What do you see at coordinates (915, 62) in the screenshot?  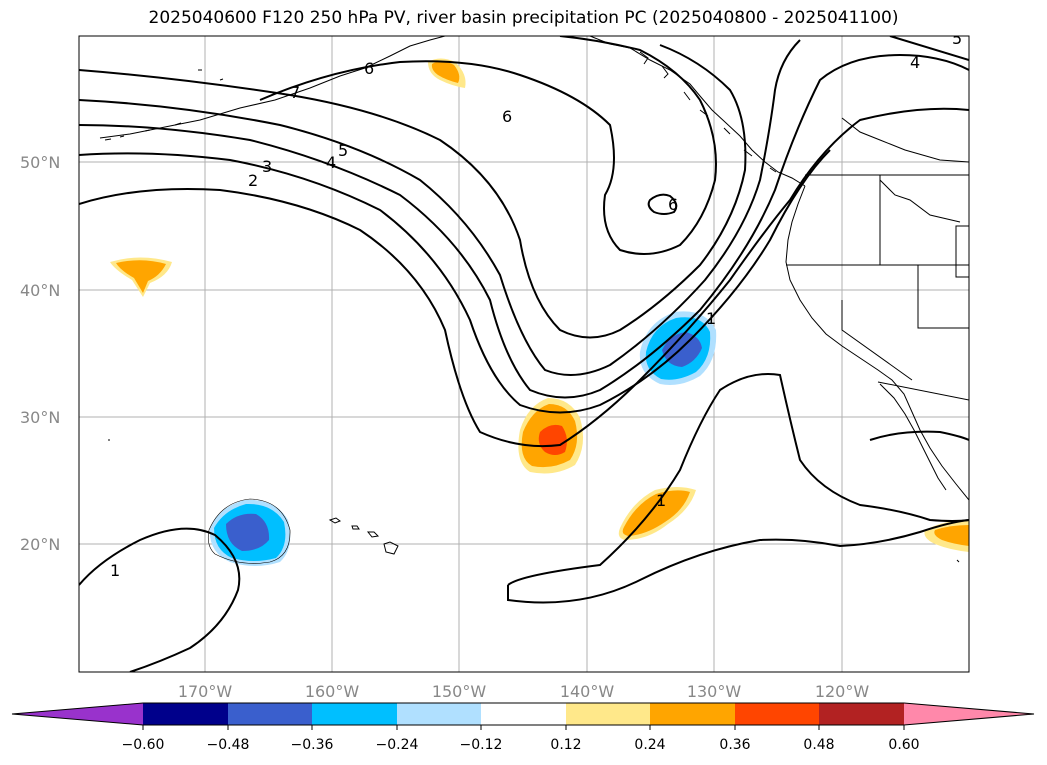 I see `clabel-4-east: 4` at bounding box center [915, 62].